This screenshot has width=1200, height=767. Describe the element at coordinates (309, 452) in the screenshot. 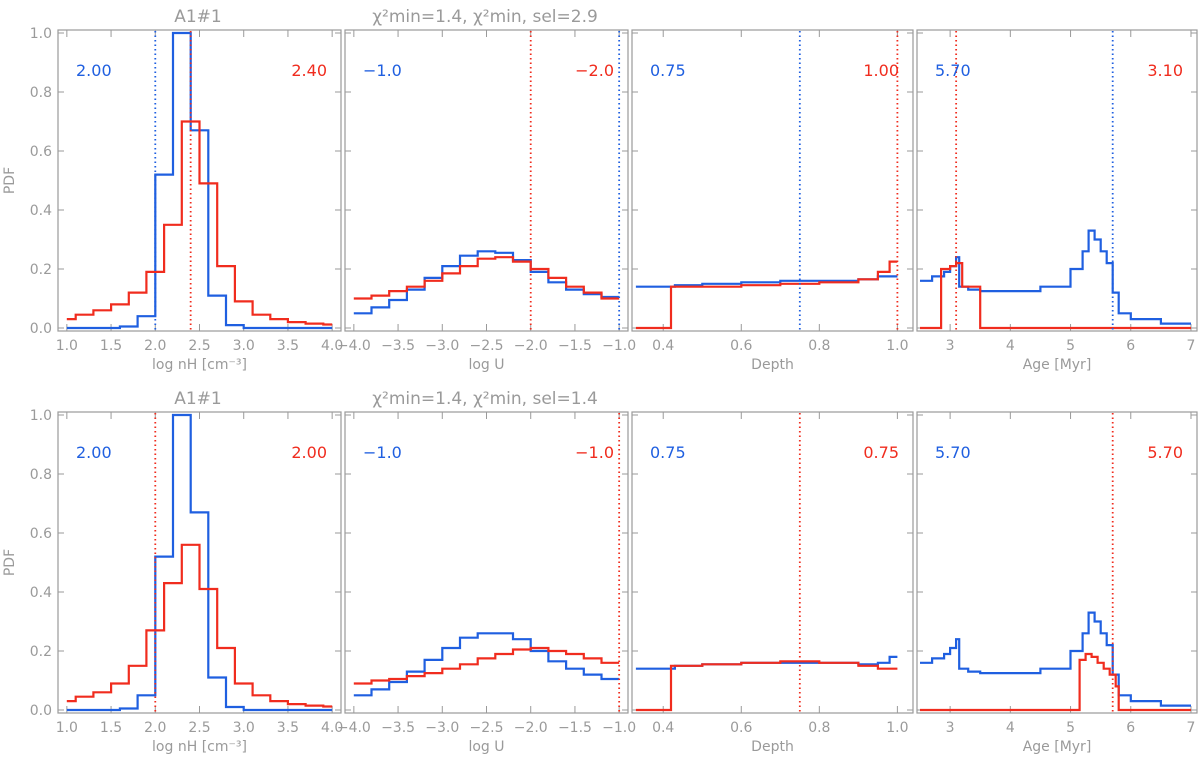

I see `annotation-red: 2.00` at that location.